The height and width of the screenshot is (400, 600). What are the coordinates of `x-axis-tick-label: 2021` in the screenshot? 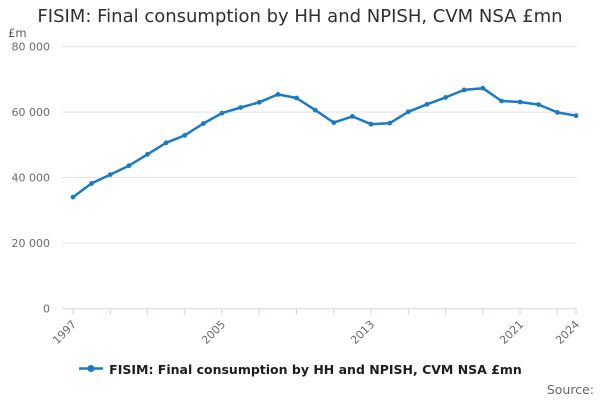 It's located at (511, 332).